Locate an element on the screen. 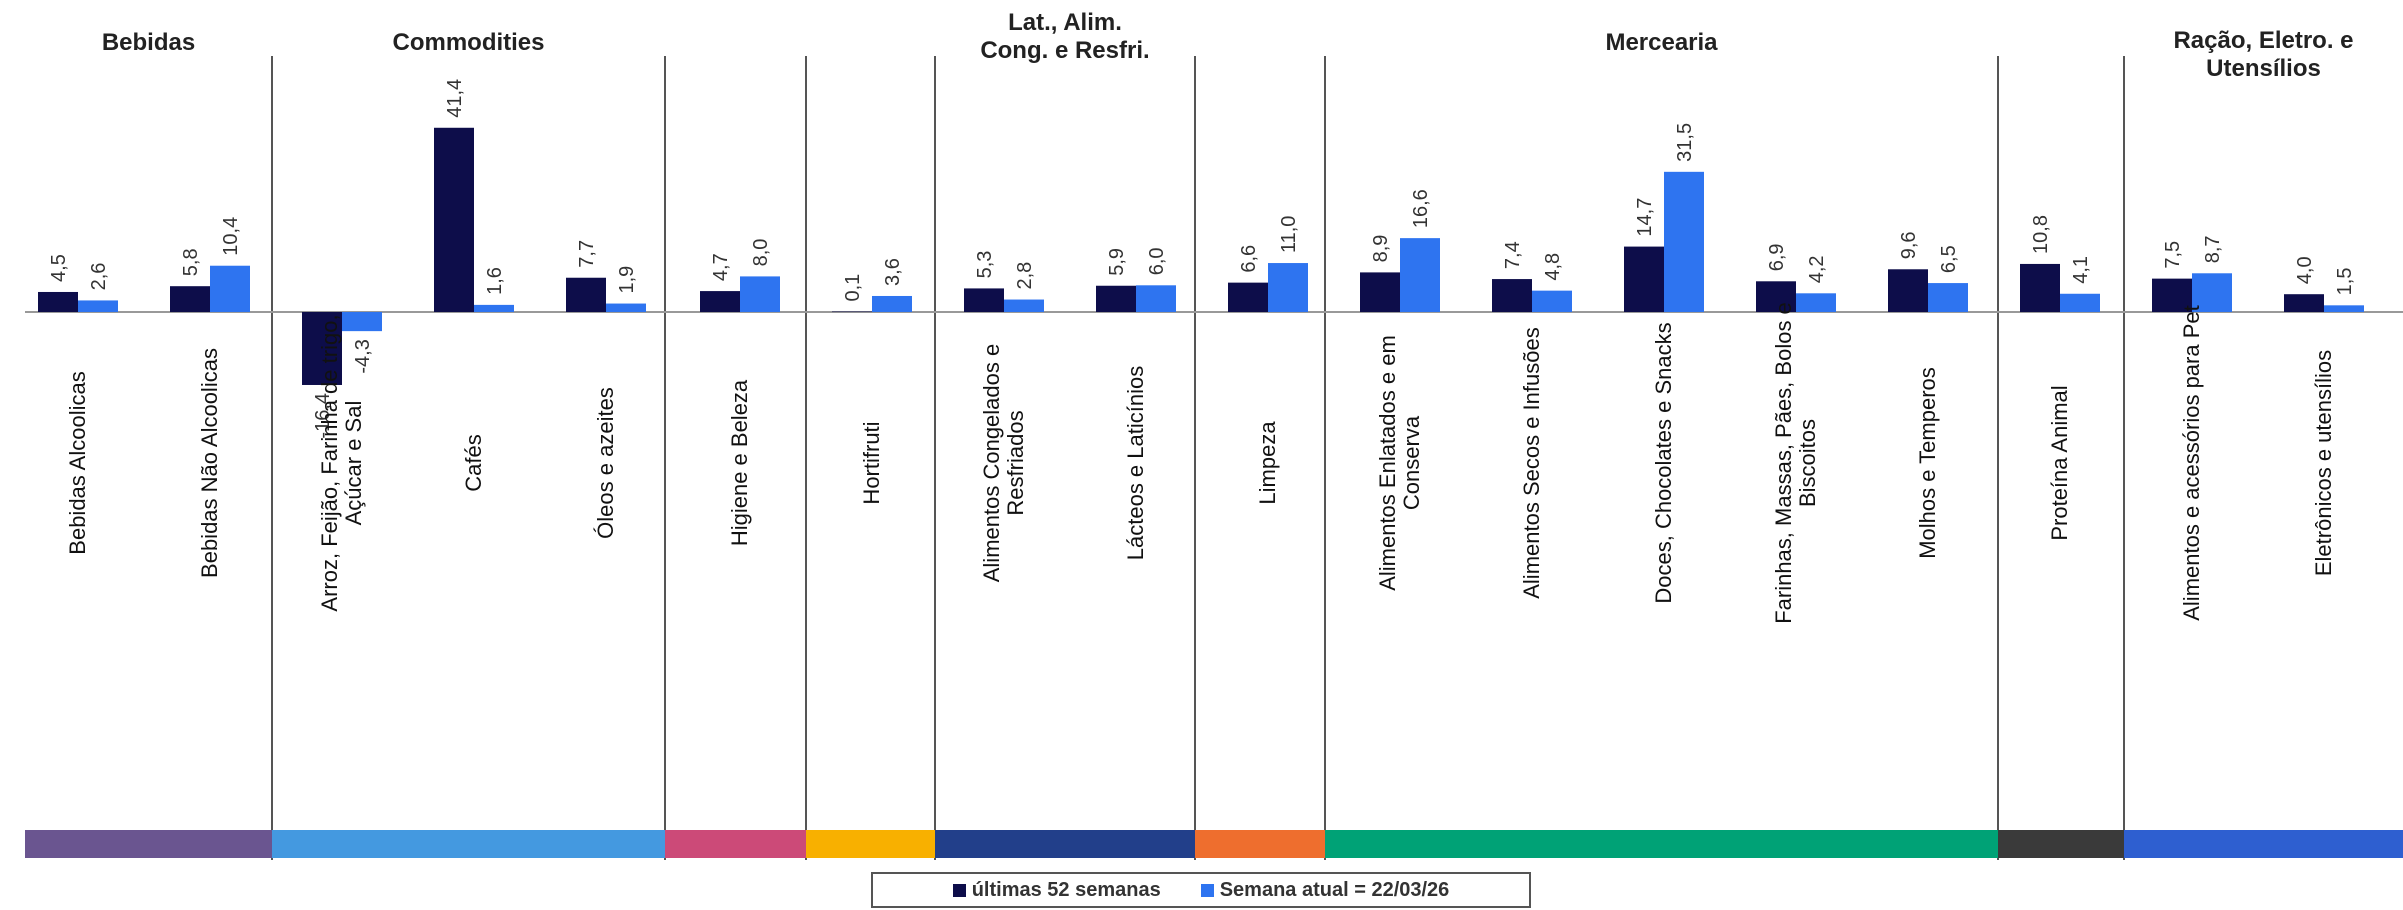 This screenshot has width=2403, height=910. category-label-15: Proteína Animal is located at coordinates (2059, 462).